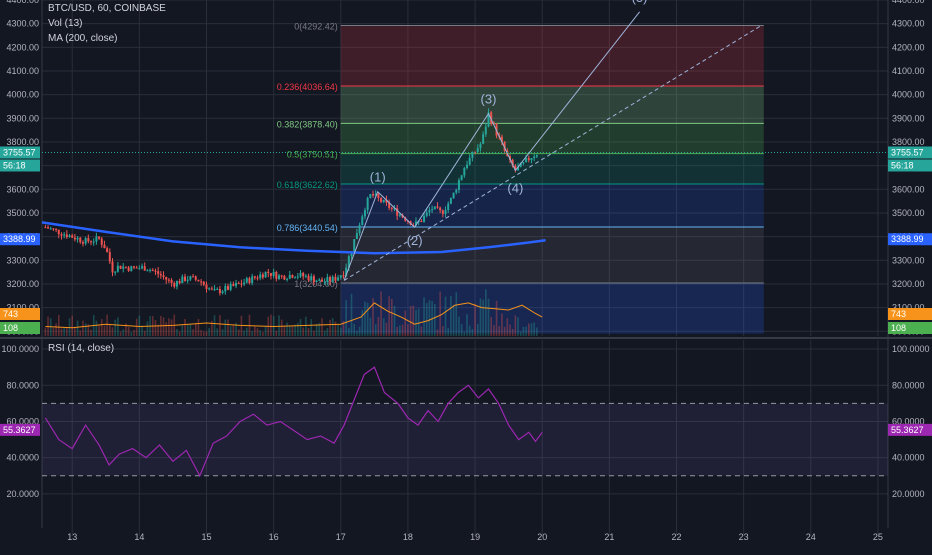 This screenshot has width=932, height=555. What do you see at coordinates (907, 430) in the screenshot?
I see `rsi-tag-right: 55.3627` at bounding box center [907, 430].